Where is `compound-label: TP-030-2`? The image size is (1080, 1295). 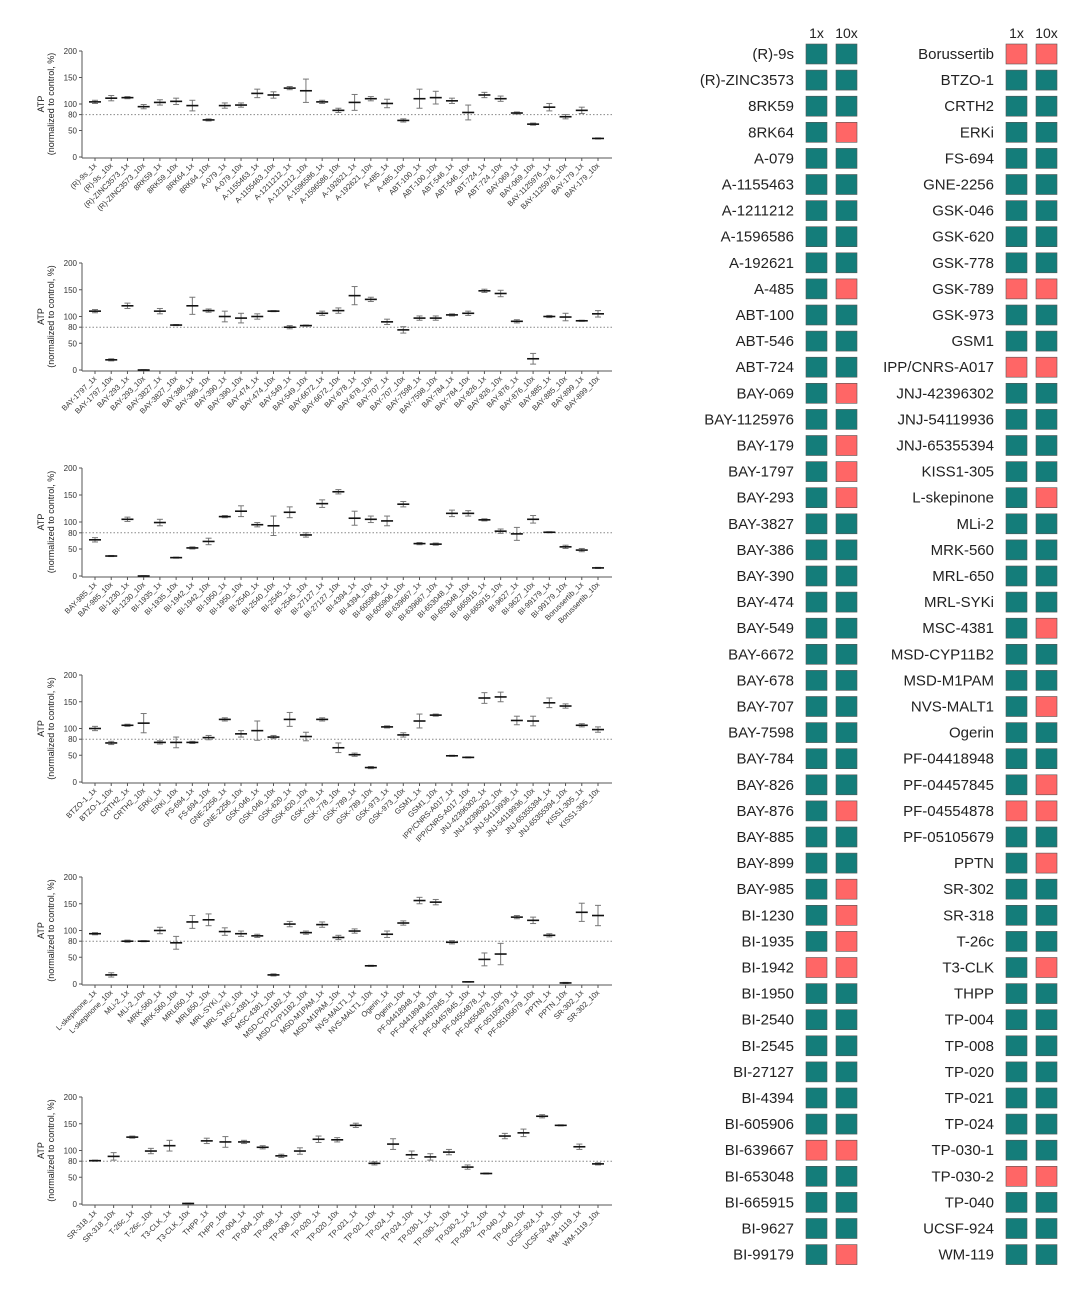 compound-label: TP-030-2 is located at coordinates (962, 1176).